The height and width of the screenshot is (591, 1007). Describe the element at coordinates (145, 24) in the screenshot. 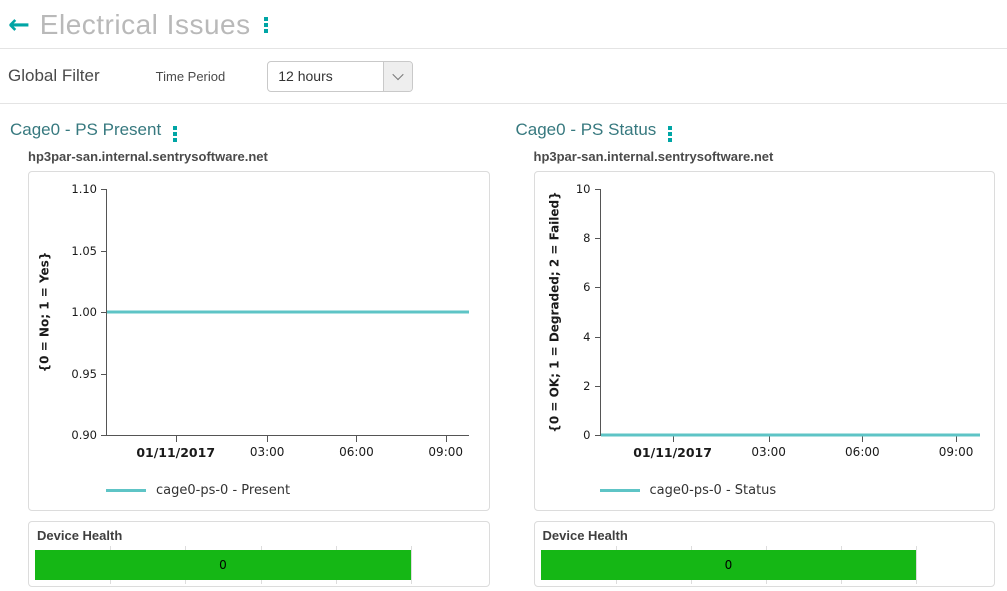

I see `page-title: Electrical Issues` at that location.